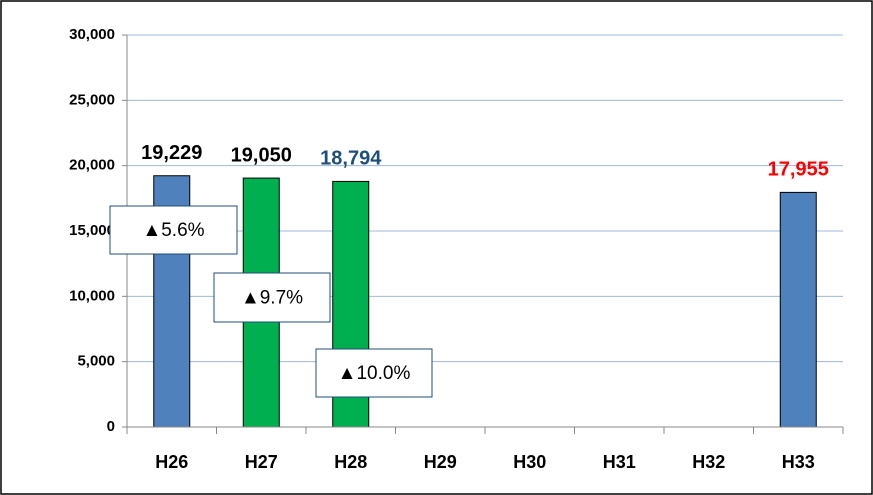  Describe the element at coordinates (529, 462) in the screenshot. I see `x-tick-label: H30` at that location.